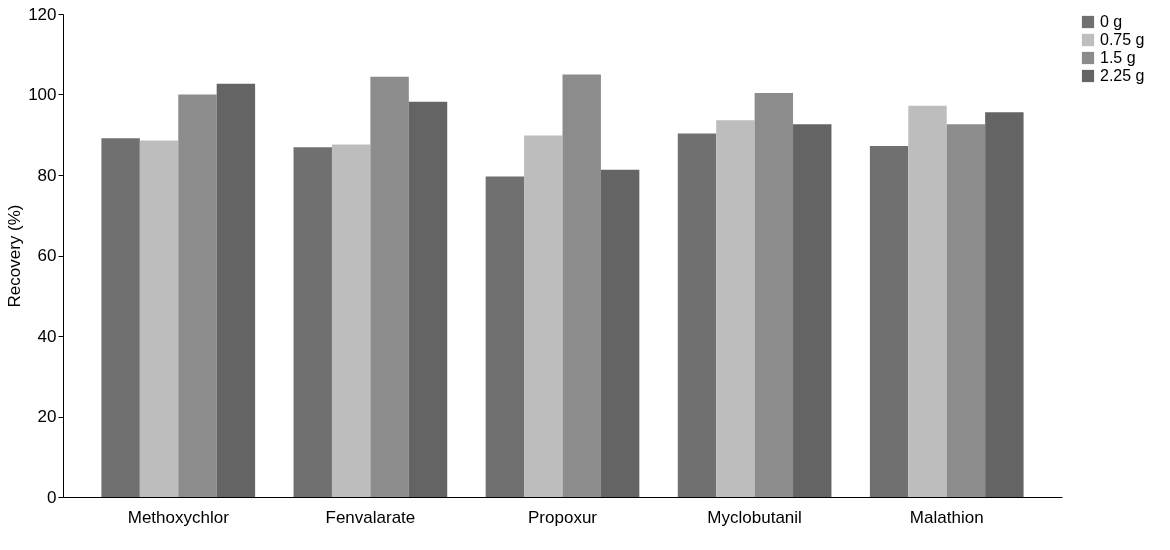 The width and height of the screenshot is (1170, 550). Describe the element at coordinates (47, 255) in the screenshot. I see `y-tick-label: 60` at that location.